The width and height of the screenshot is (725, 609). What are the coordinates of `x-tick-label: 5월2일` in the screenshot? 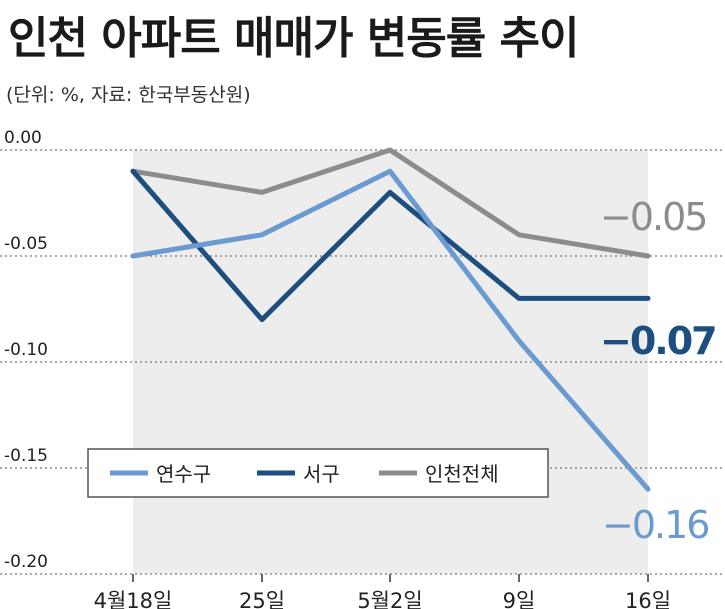 It's located at (389, 599).